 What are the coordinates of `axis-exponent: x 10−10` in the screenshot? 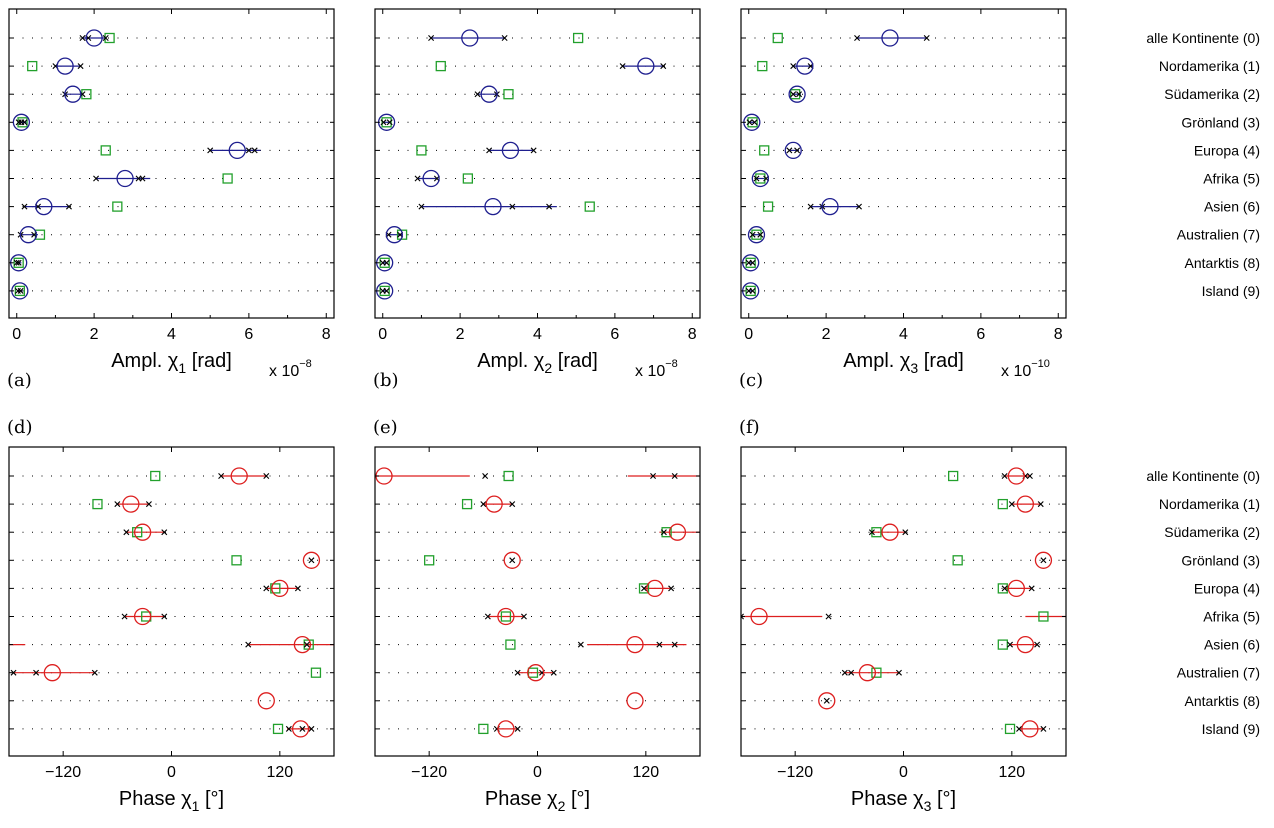 It's located at (1025, 369).